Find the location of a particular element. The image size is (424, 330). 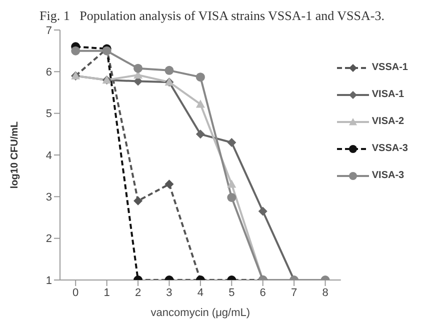

x-tick-label: 4 is located at coordinates (200, 292).